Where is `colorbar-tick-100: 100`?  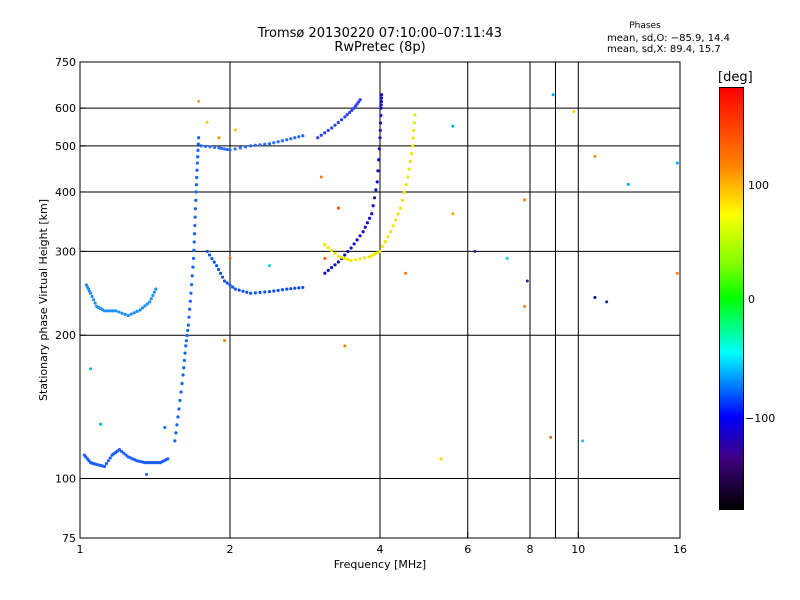
colorbar-tick-100: 100 is located at coordinates (758, 185).